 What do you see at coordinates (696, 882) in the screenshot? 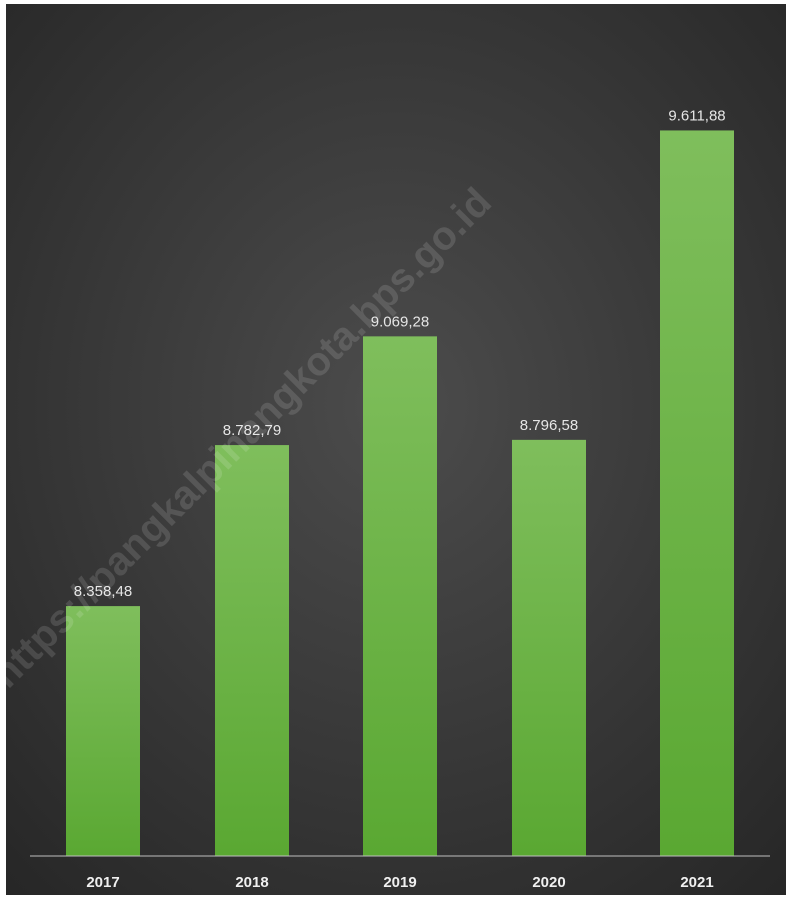
I see `x-tick-label-2021: 2021` at bounding box center [696, 882].